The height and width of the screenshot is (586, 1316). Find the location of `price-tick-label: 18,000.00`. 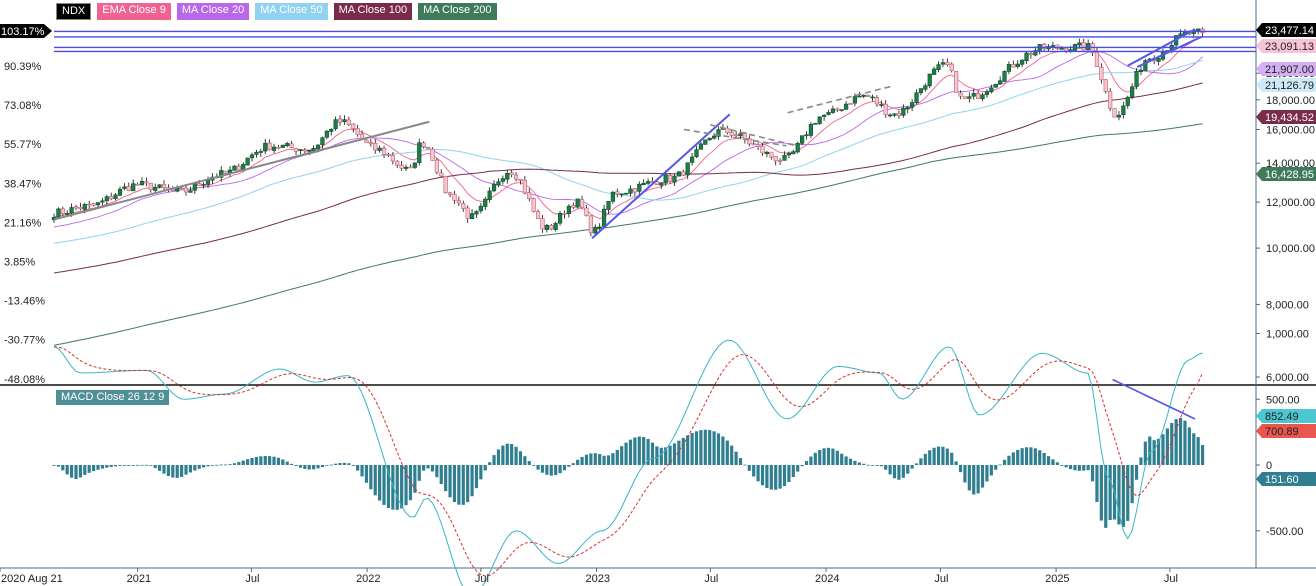

price-tick-label: 18,000.00 is located at coordinates (1290, 101).